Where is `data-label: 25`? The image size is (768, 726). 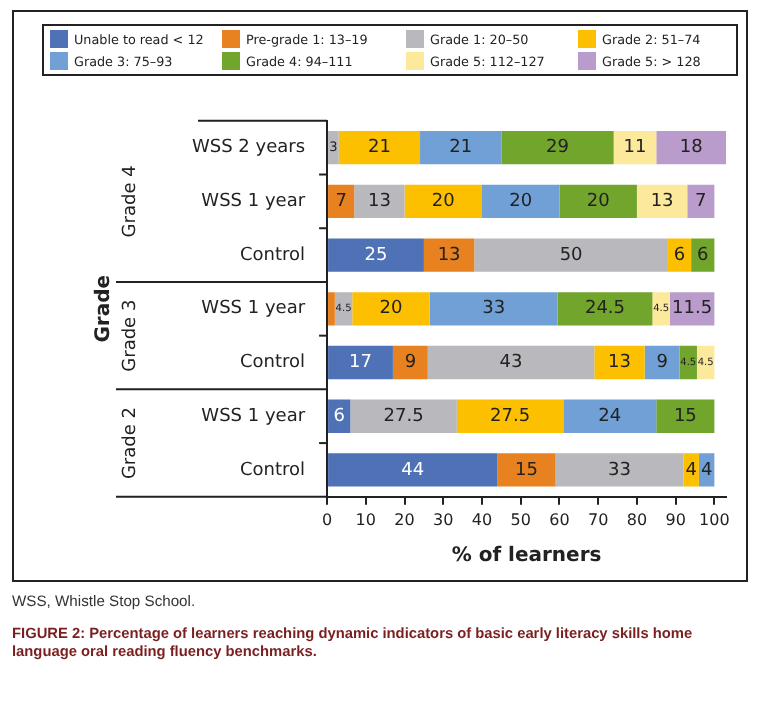 data-label: 25 is located at coordinates (376, 255).